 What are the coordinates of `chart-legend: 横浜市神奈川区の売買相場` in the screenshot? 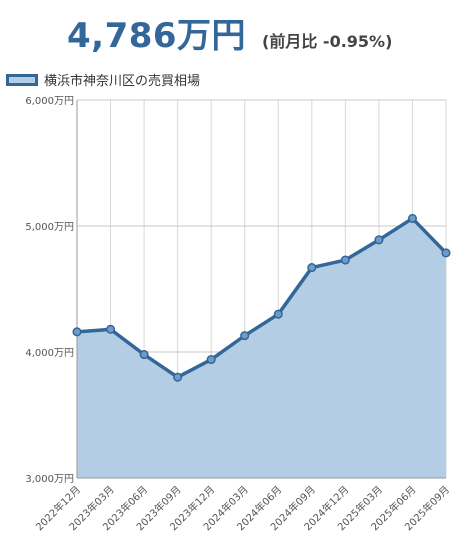 It's located at (103, 79).